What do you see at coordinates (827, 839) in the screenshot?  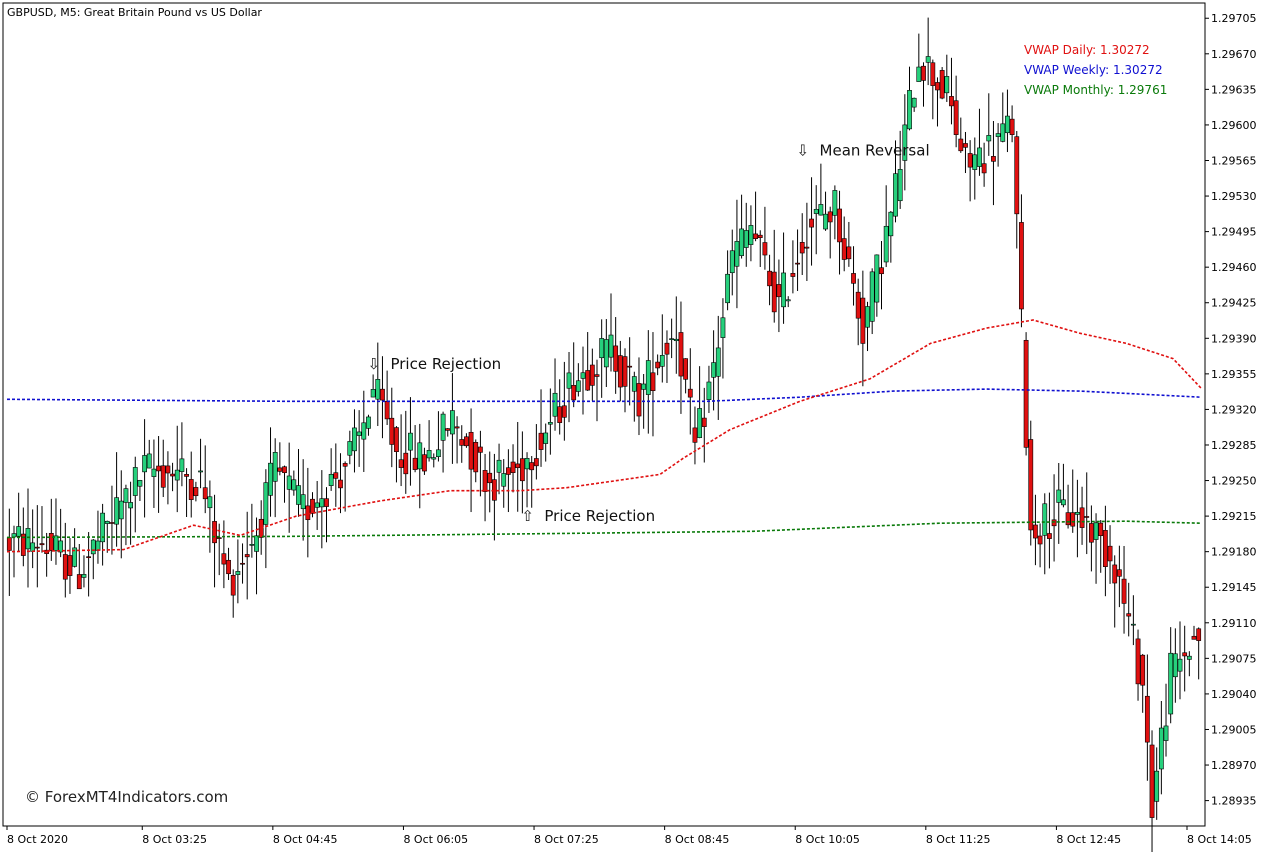 I see `x-tick-label: 8 Oct 10:05` at bounding box center [827, 839].